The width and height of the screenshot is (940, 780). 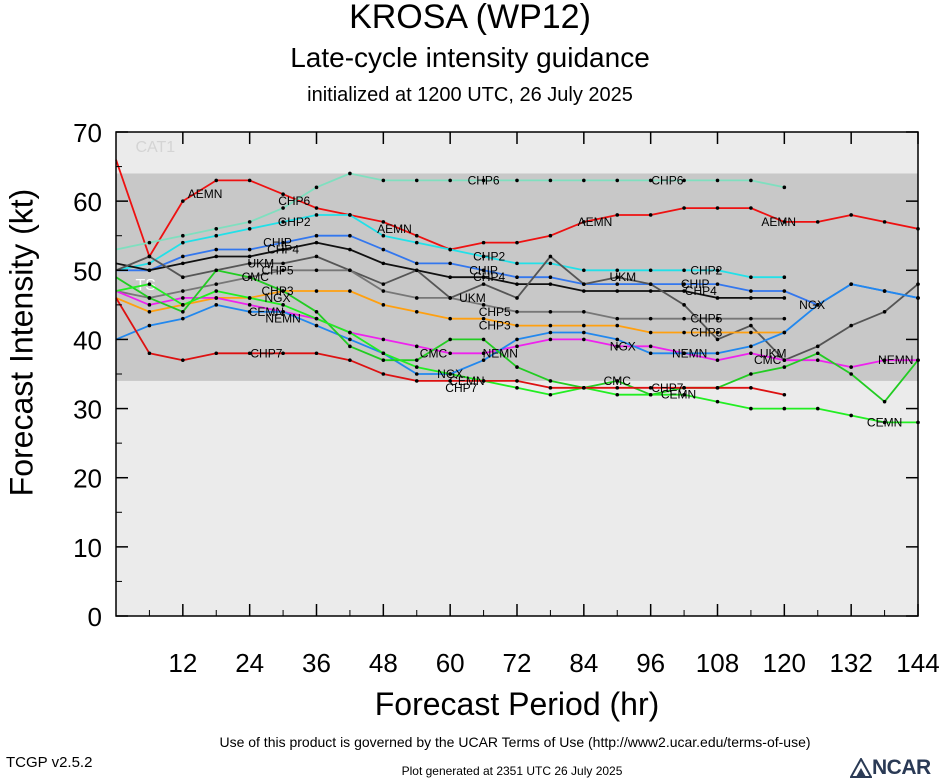 I want to click on ncar-logo: NCAR, so click(x=894, y=768).